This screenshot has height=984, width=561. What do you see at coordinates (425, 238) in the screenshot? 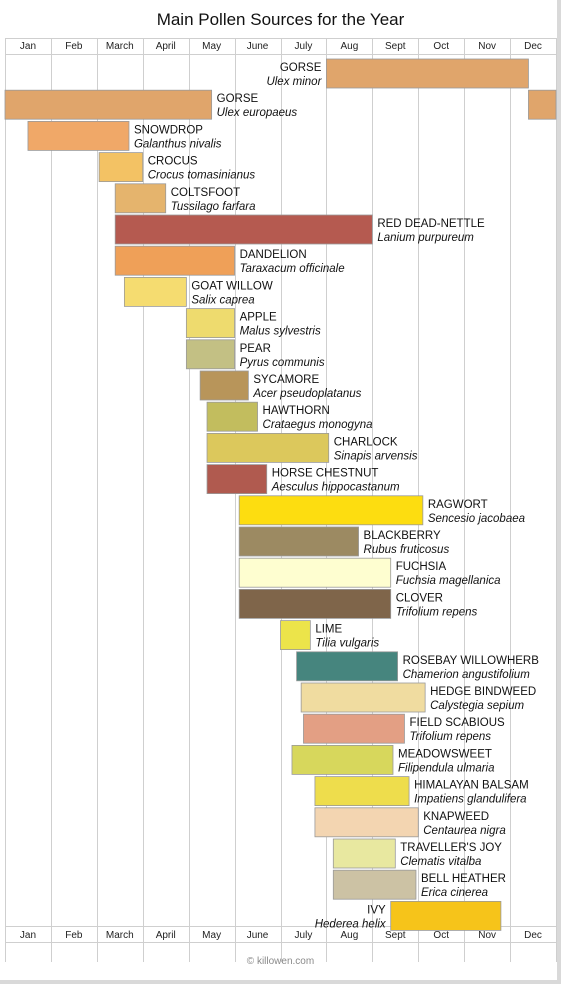
I see `plant-scientific-label: Lanium purpureum` at bounding box center [425, 238].